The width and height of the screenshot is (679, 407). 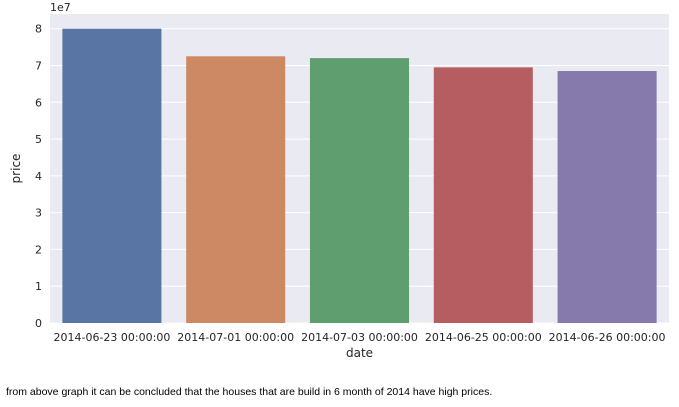 What do you see at coordinates (38, 286) in the screenshot?
I see `y-tick-label: 1` at bounding box center [38, 286].